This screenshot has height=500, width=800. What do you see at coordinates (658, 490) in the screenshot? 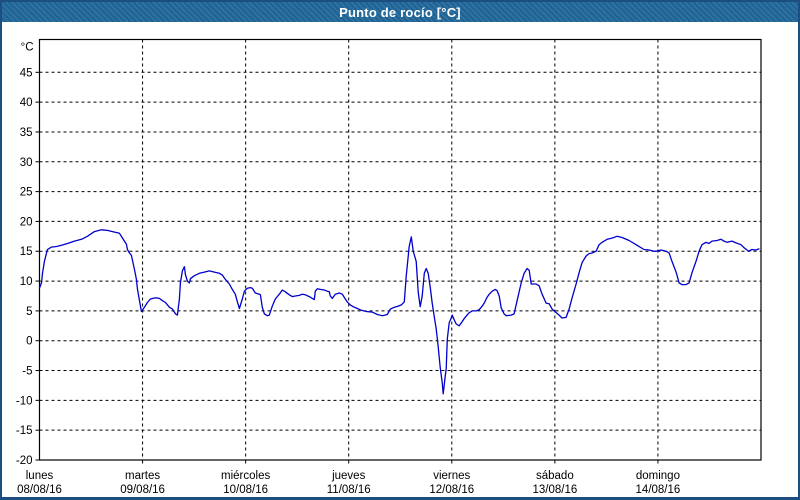
I see `day-date-label: 14/08/16` at bounding box center [658, 490].